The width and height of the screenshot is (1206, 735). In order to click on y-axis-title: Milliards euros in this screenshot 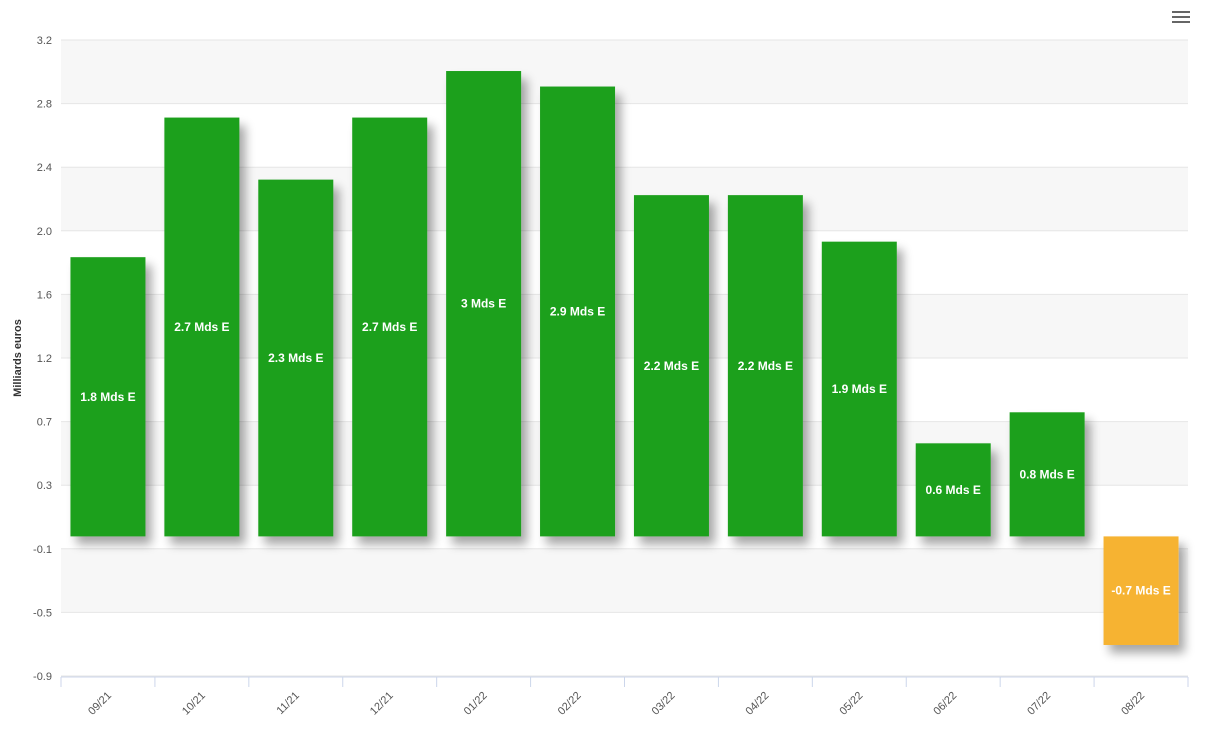, I will do `click(18, 358)`.